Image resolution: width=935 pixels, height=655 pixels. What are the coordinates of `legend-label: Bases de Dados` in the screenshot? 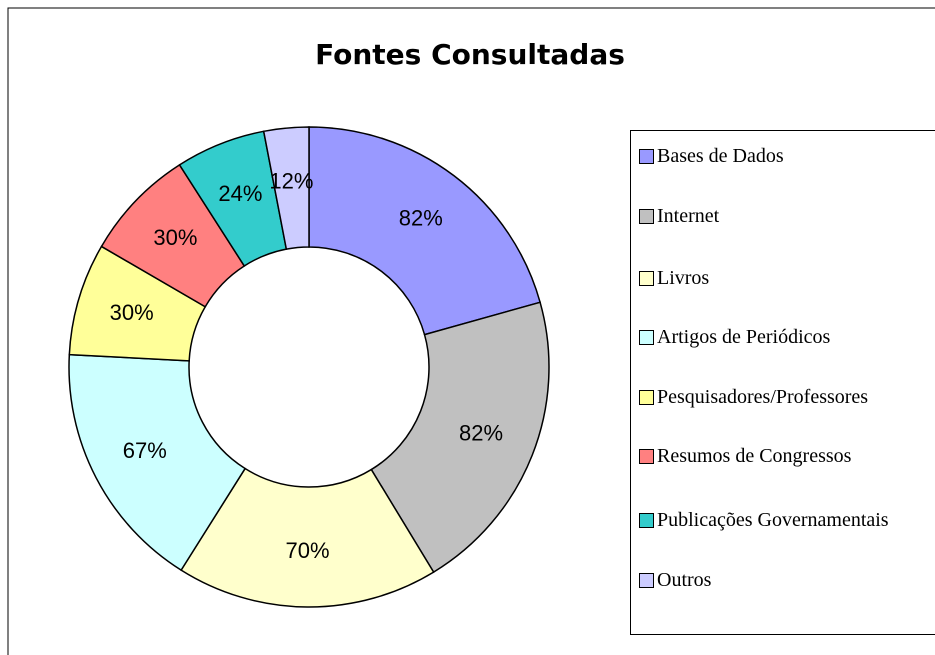 It's located at (720, 156).